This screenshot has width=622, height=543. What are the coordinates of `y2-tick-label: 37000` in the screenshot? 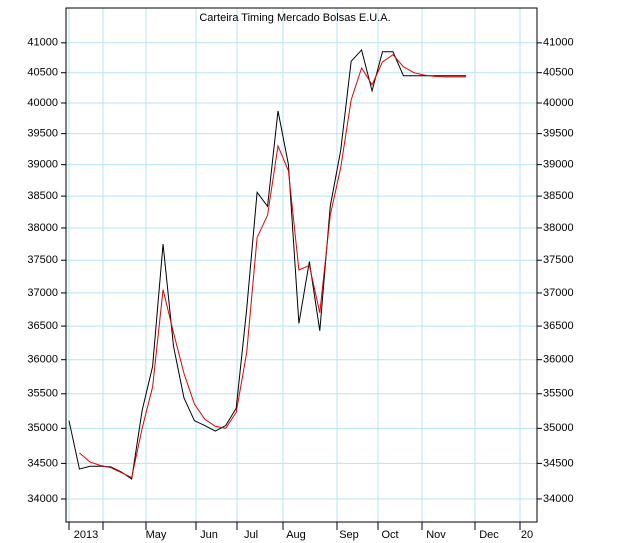 It's located at (558, 293).